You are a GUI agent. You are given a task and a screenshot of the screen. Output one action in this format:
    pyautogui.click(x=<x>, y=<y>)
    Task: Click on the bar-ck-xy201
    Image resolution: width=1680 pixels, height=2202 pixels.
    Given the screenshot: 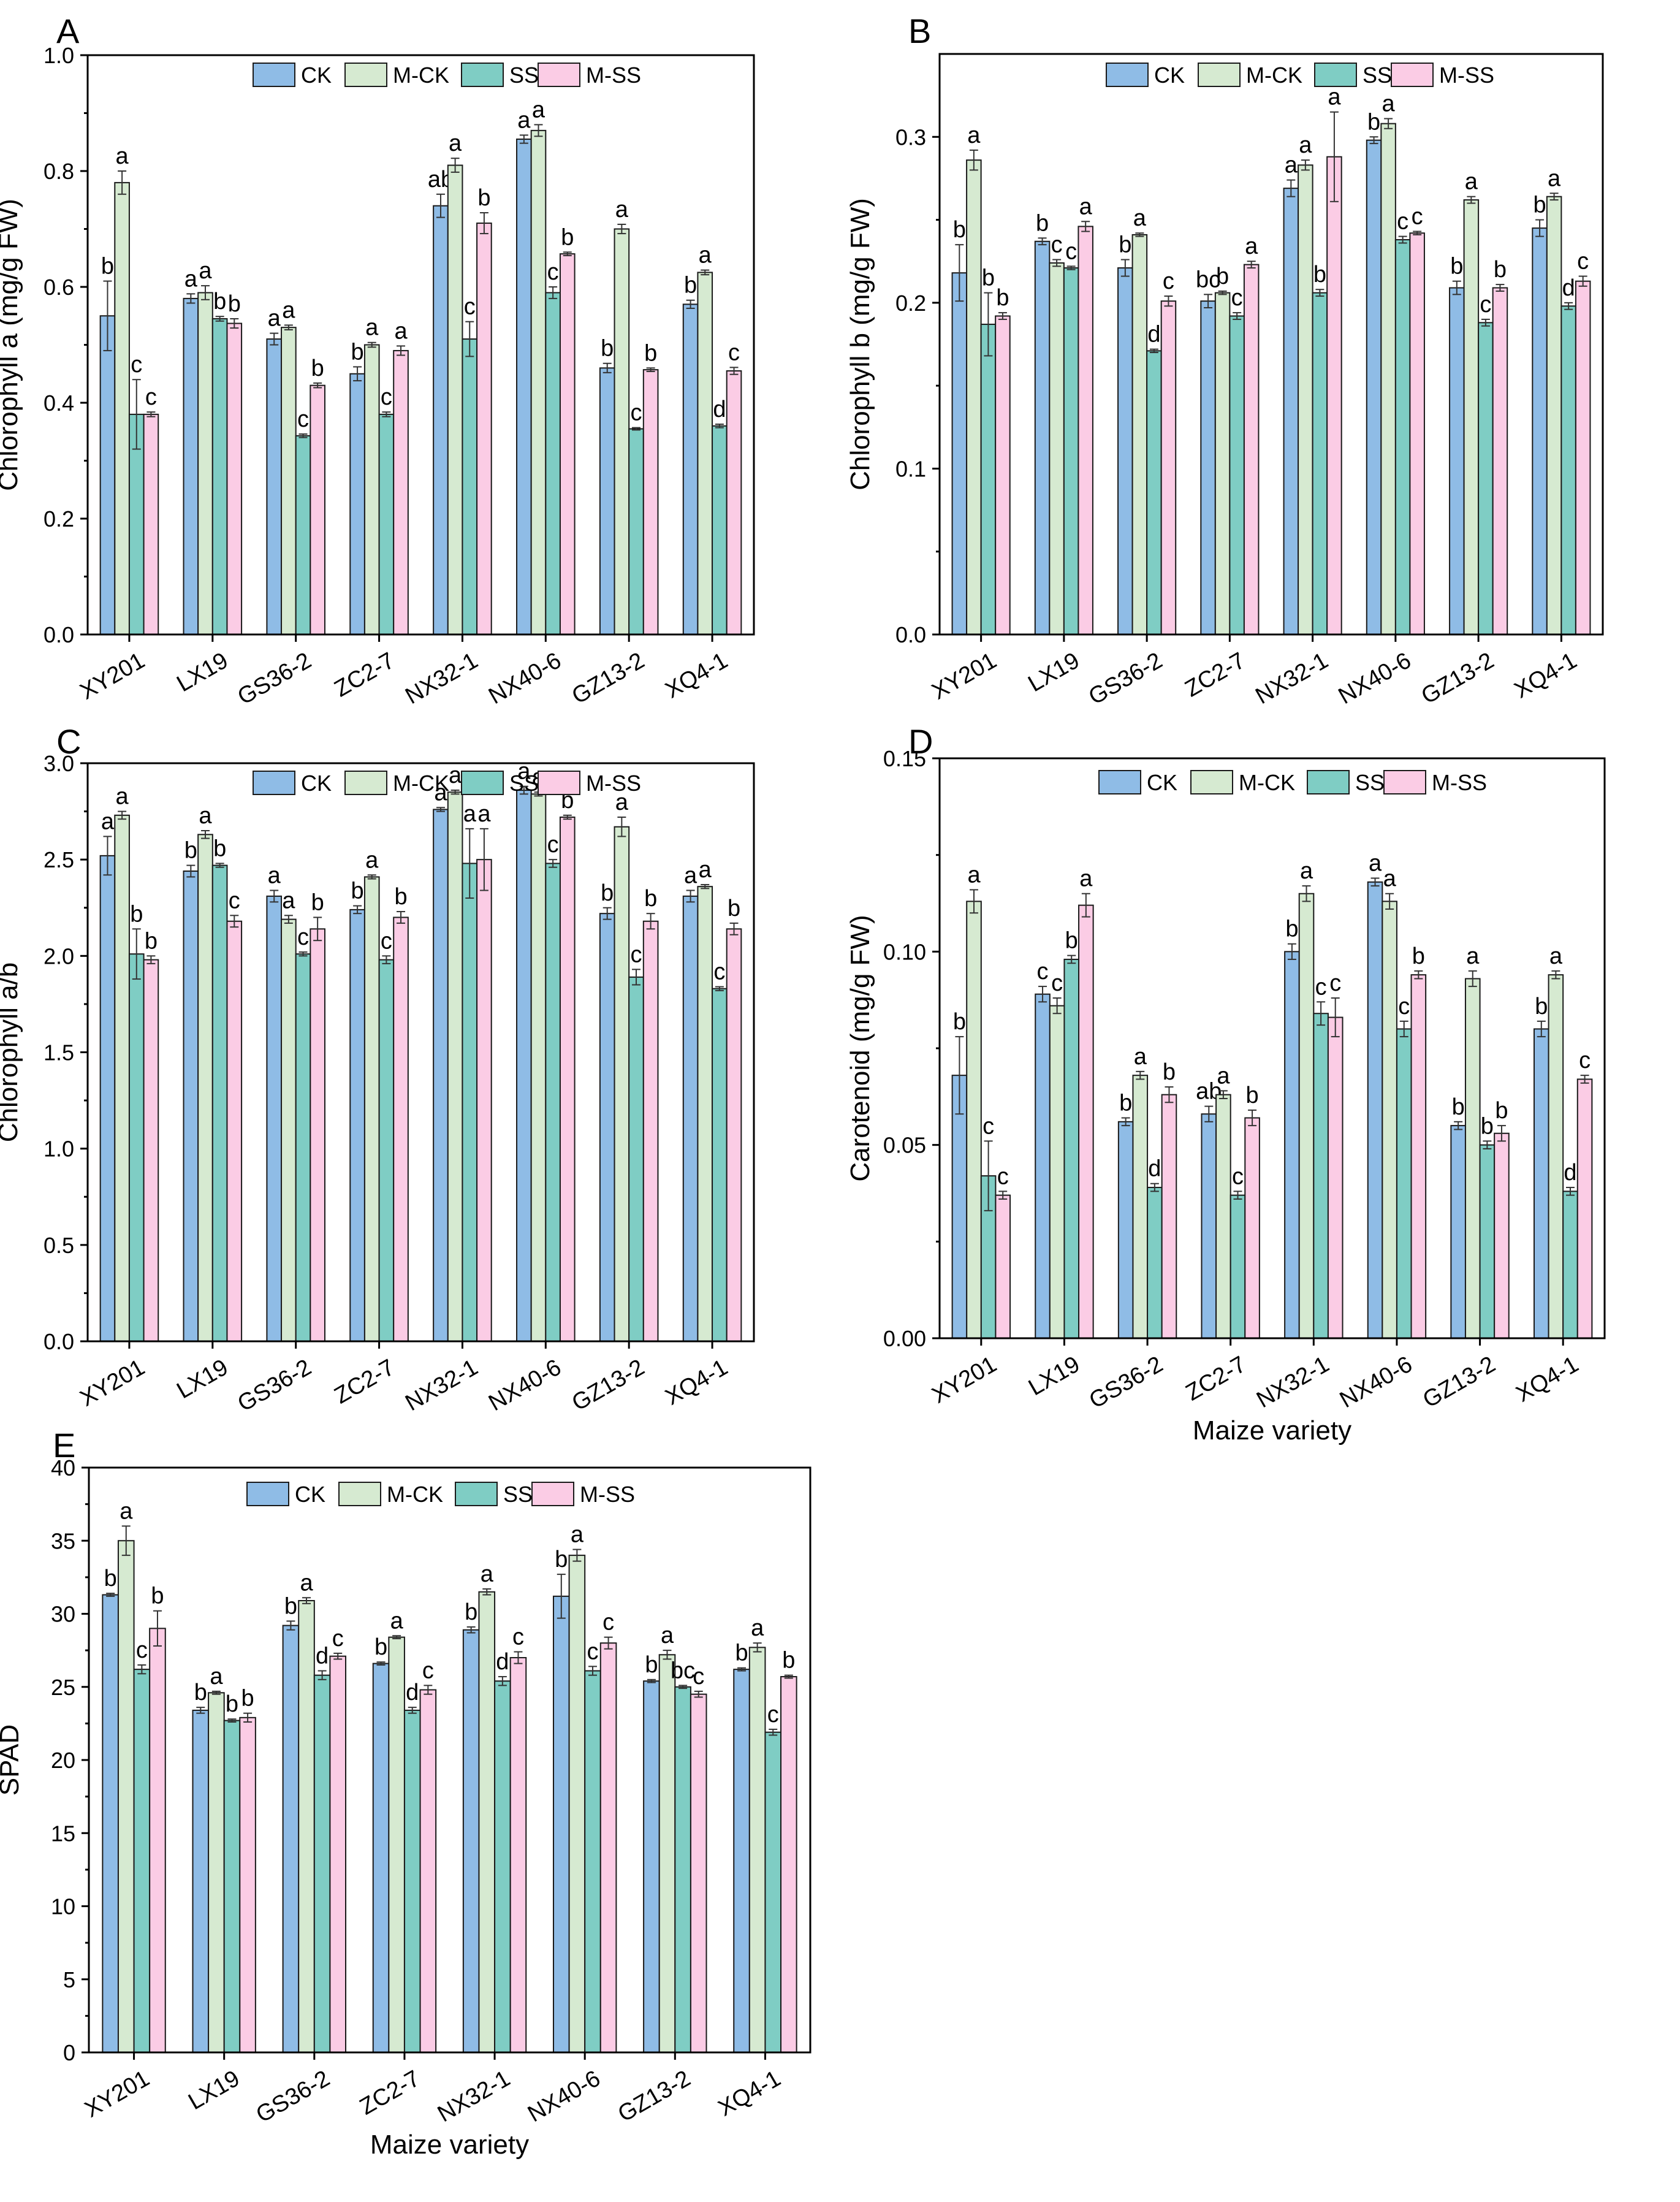 What is the action you would take?
    pyautogui.click(x=107, y=1098)
    